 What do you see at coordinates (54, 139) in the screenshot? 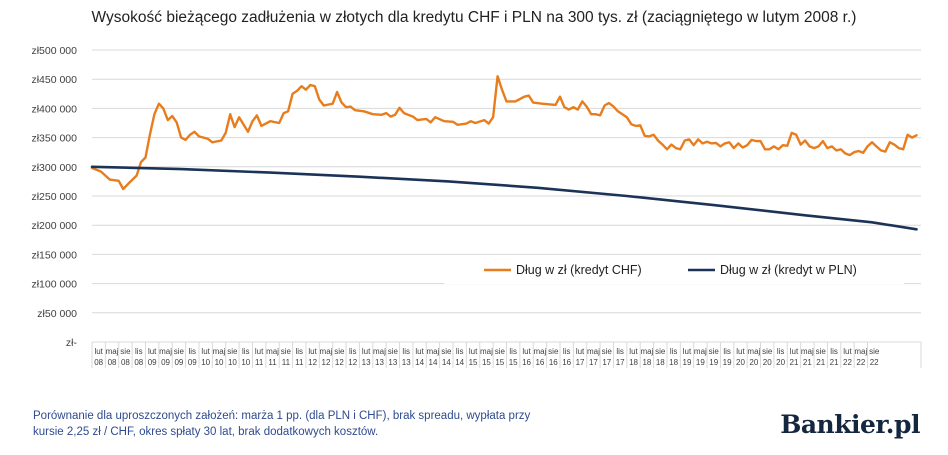
I see `y-tick-label: zł350 000` at bounding box center [54, 139].